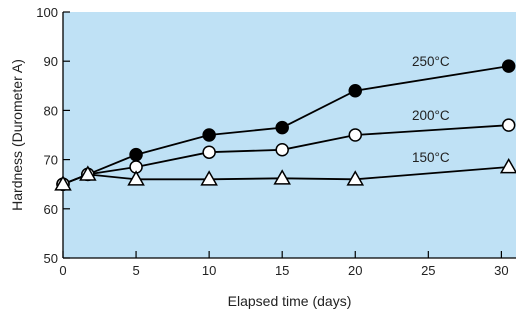 This screenshot has height=321, width=516. What do you see at coordinates (431, 157) in the screenshot?
I see `series-label: 150°C` at bounding box center [431, 157].